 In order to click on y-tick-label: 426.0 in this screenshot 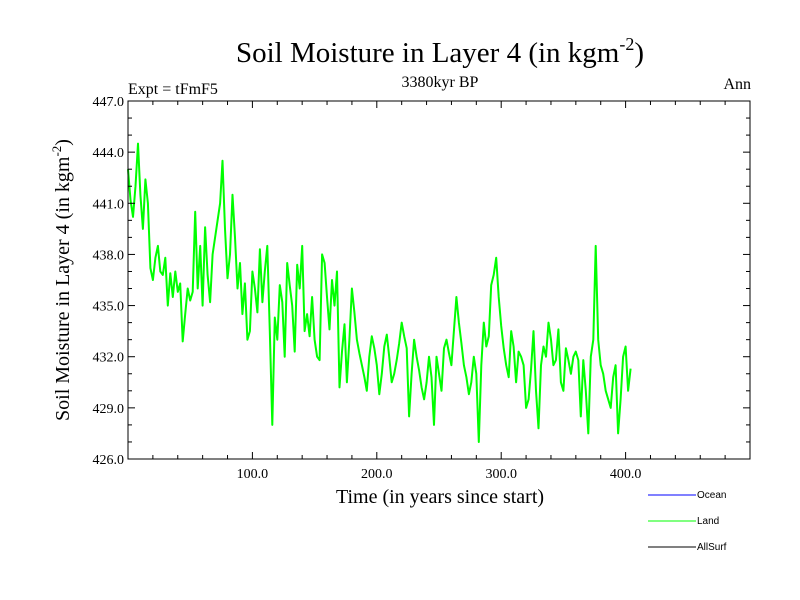, I will do `click(109, 460)`.